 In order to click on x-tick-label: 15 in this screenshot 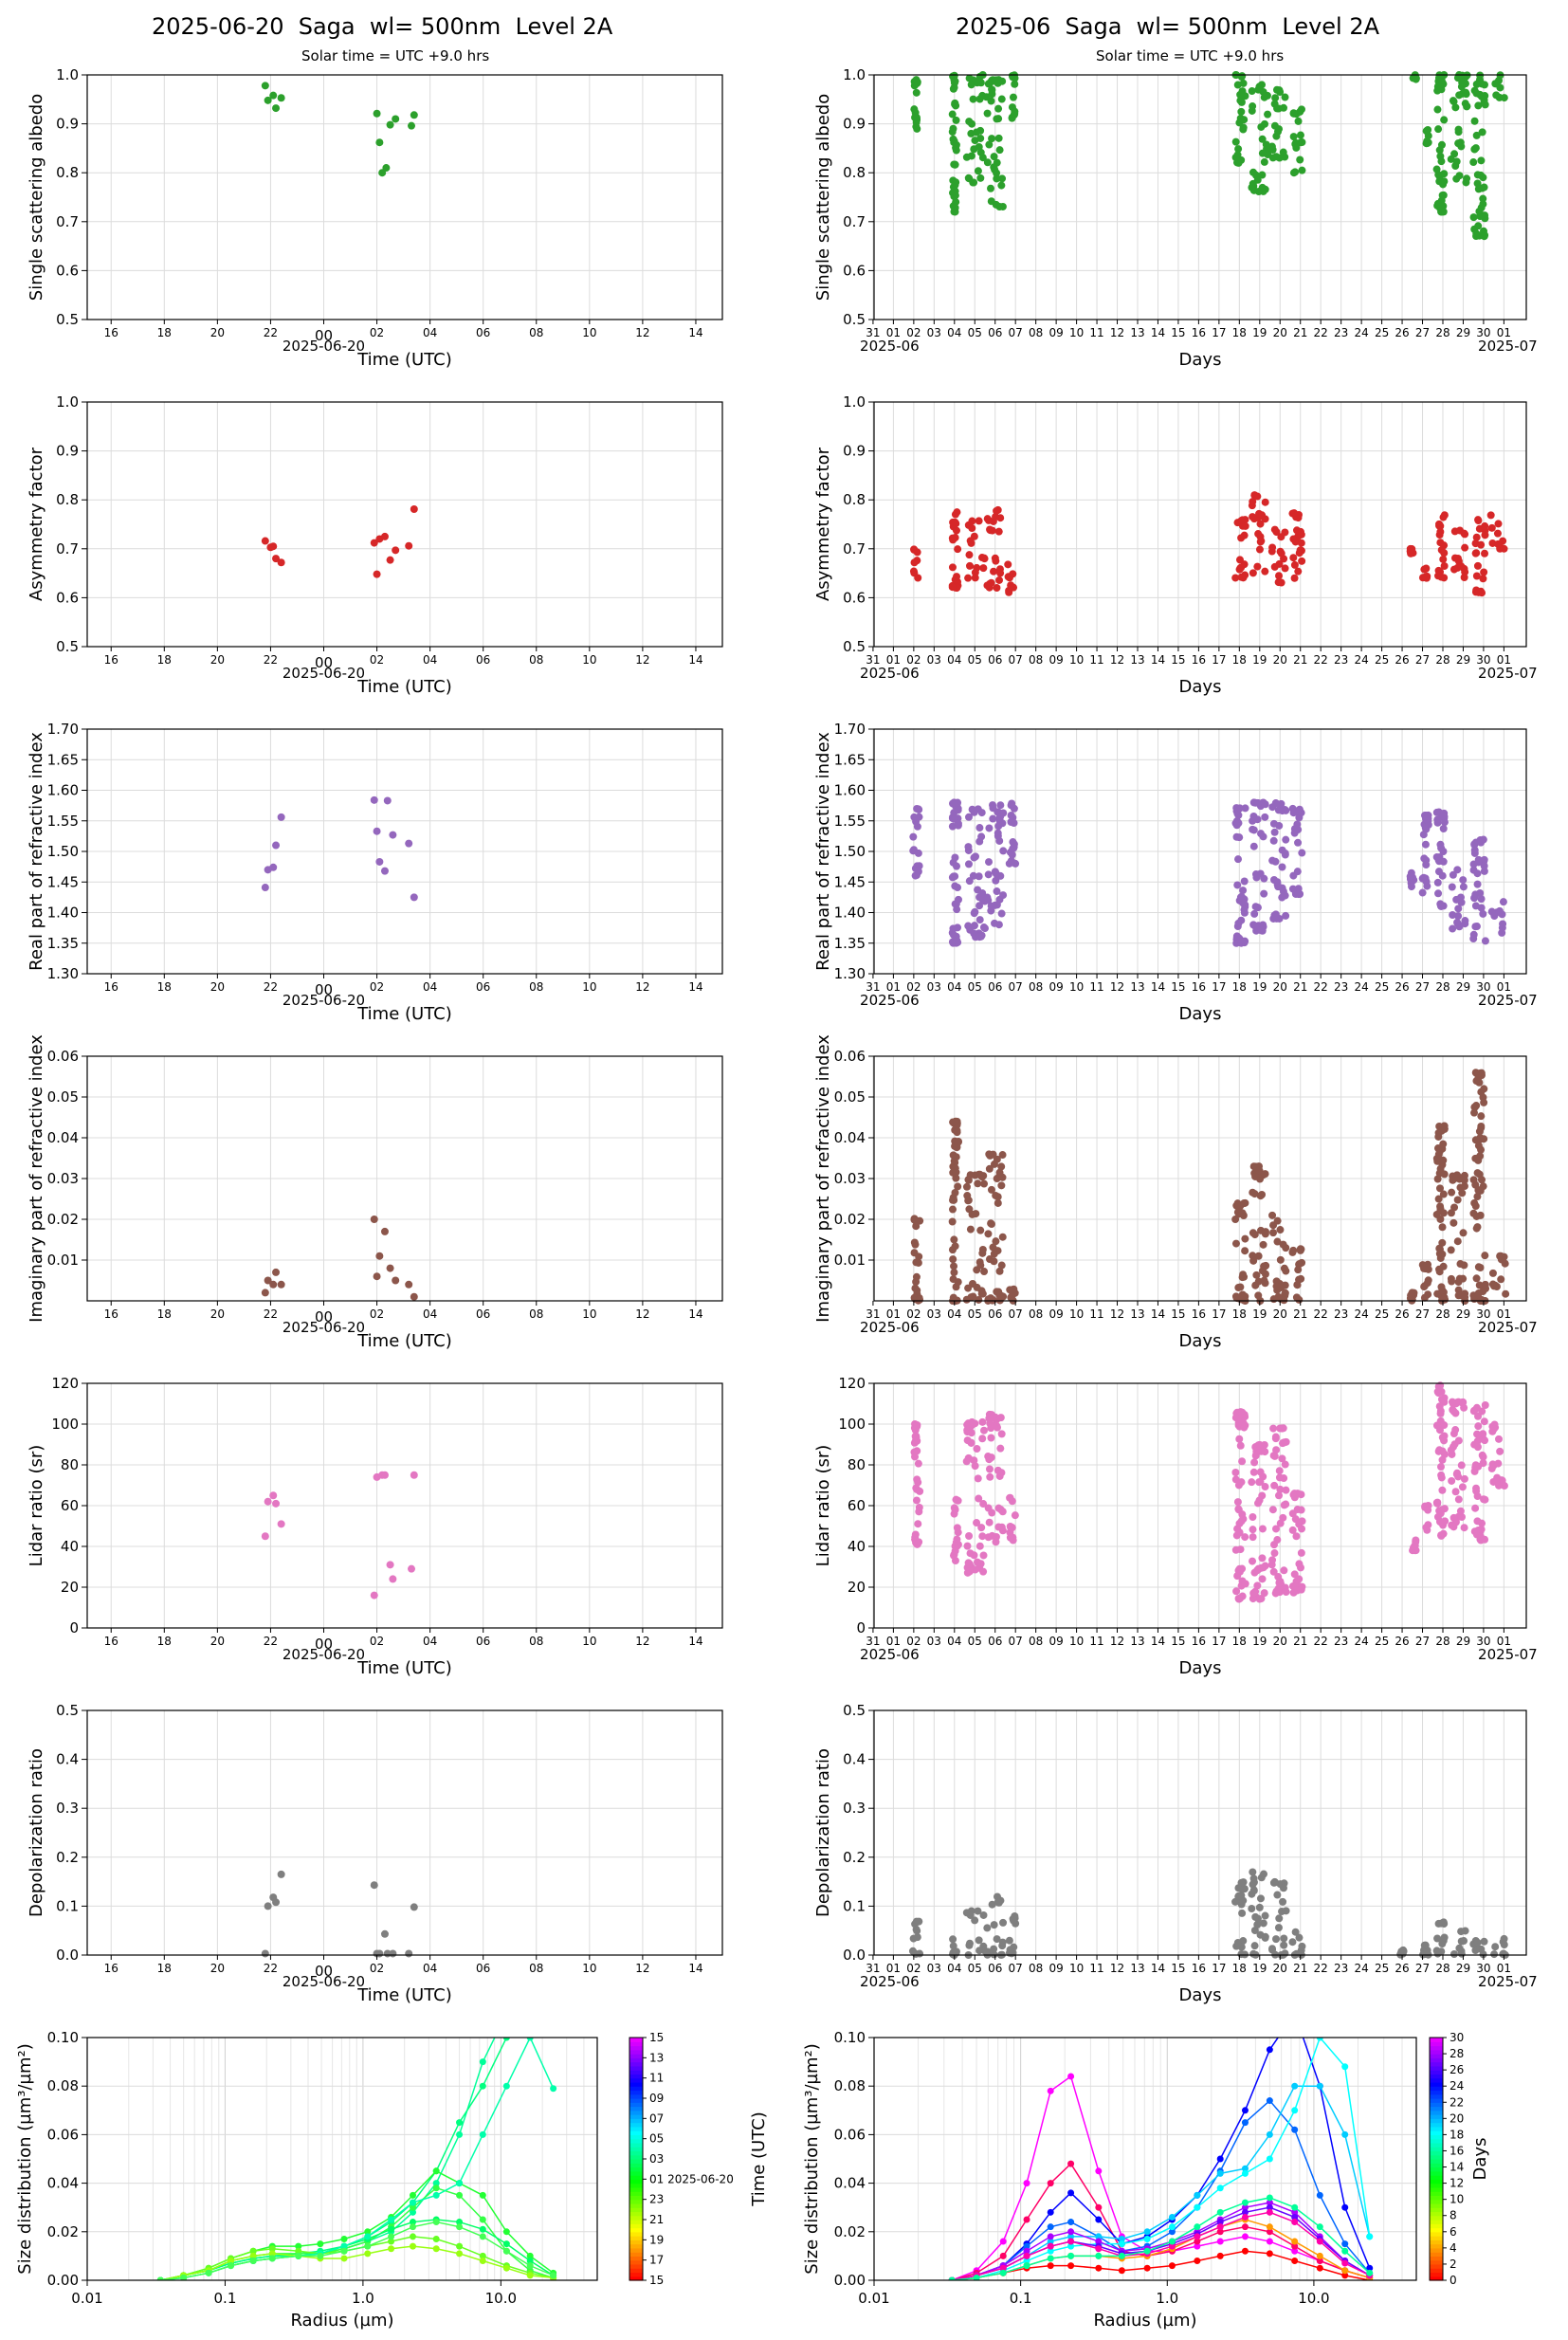, I will do `click(1178, 1641)`.